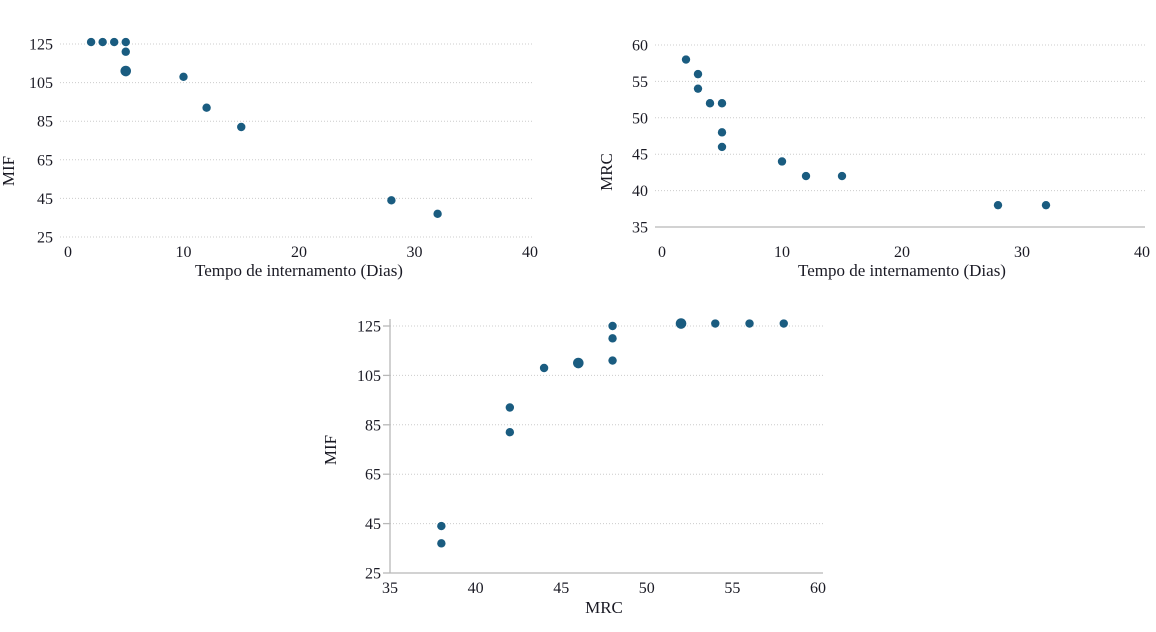  I want to click on x-tick-label: 45, so click(561, 588).